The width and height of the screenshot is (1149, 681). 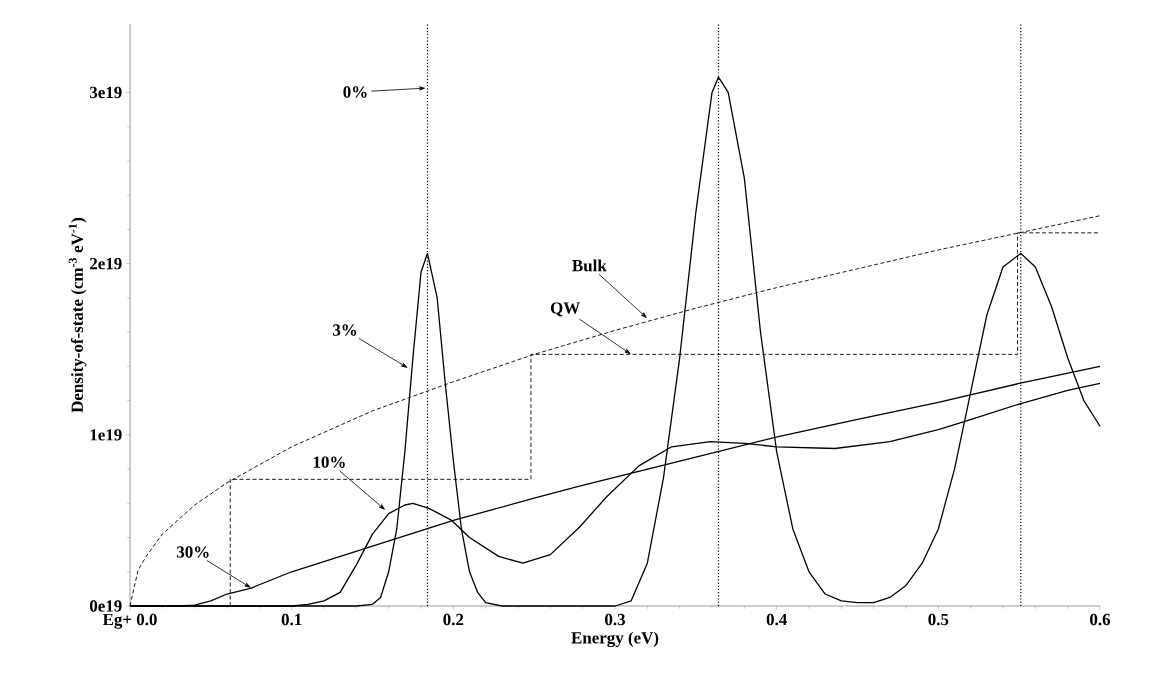 What do you see at coordinates (589, 265) in the screenshot?
I see `annotation: Bulk` at bounding box center [589, 265].